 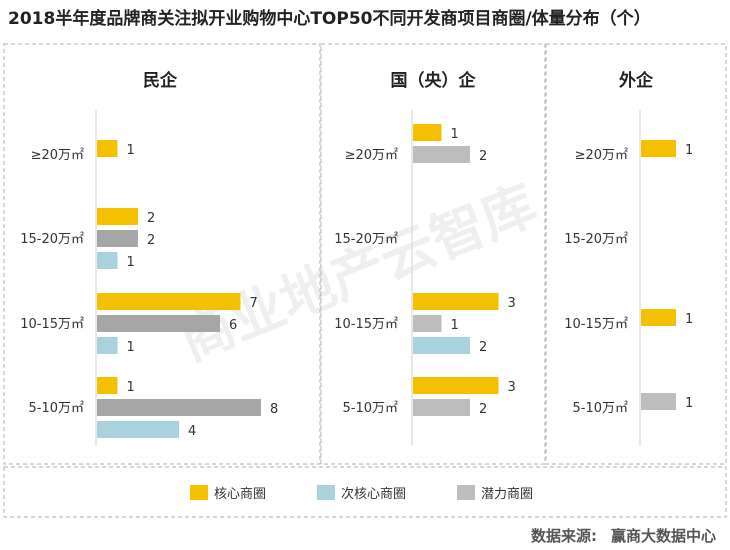 What do you see at coordinates (663, 536) in the screenshot?
I see `source-value: 赢商大数据中心` at bounding box center [663, 536].